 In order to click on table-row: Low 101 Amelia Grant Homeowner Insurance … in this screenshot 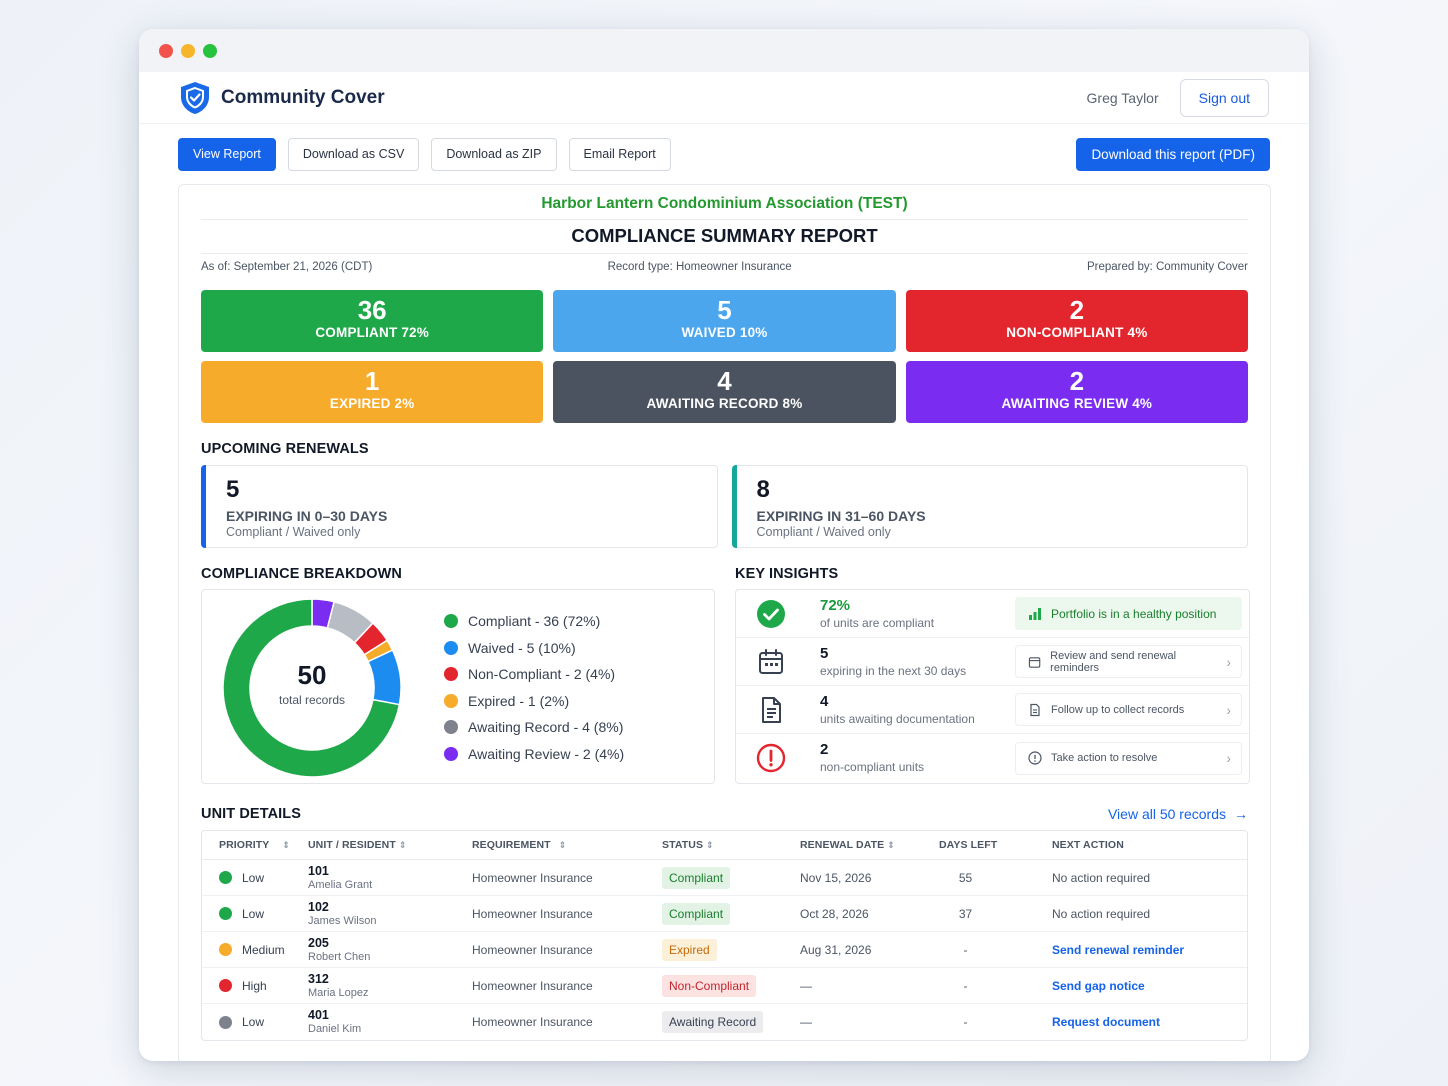, I will do `click(724, 878)`.